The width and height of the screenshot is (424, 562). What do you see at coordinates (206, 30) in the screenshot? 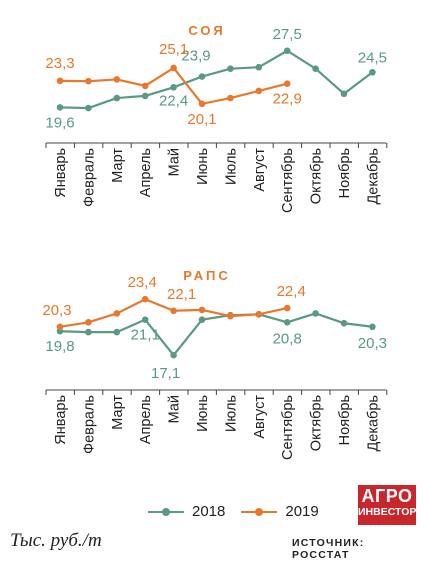
I see `chart-title: СОЯ` at bounding box center [206, 30].